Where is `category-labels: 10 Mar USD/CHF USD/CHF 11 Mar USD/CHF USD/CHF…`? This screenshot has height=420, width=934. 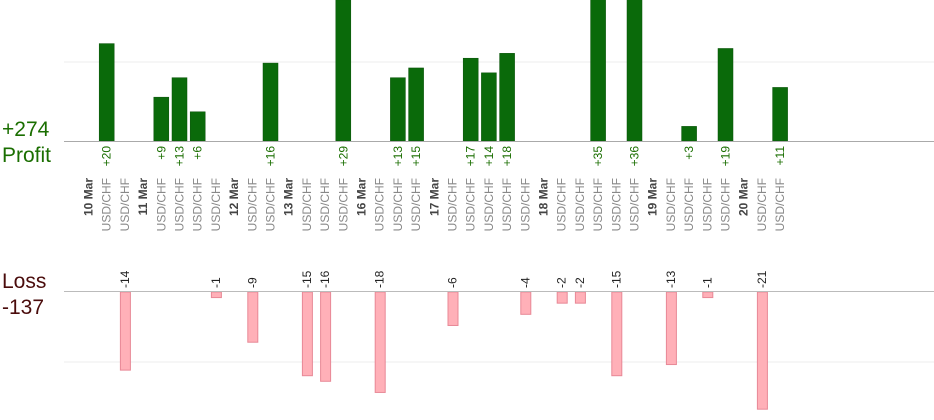
category-labels: 10 Mar USD/CHF USD/CHF 11 Mar USD/CHF USD/CHF… is located at coordinates (435, 205).